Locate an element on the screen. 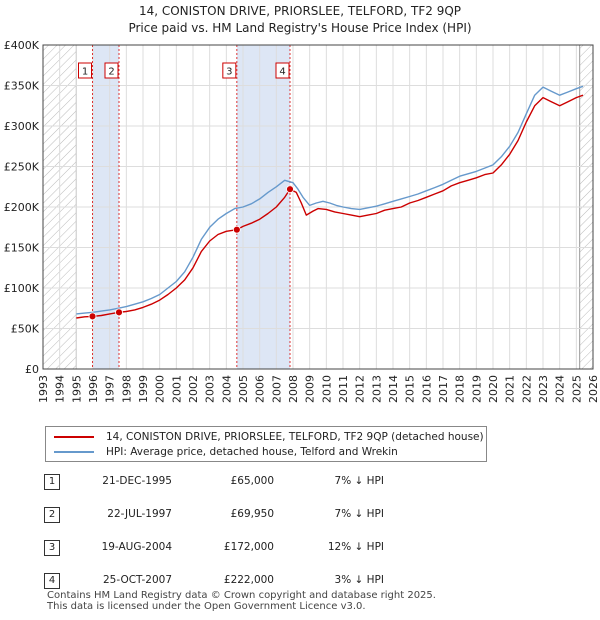  sale-marker-label: 2 is located at coordinates (111, 72).